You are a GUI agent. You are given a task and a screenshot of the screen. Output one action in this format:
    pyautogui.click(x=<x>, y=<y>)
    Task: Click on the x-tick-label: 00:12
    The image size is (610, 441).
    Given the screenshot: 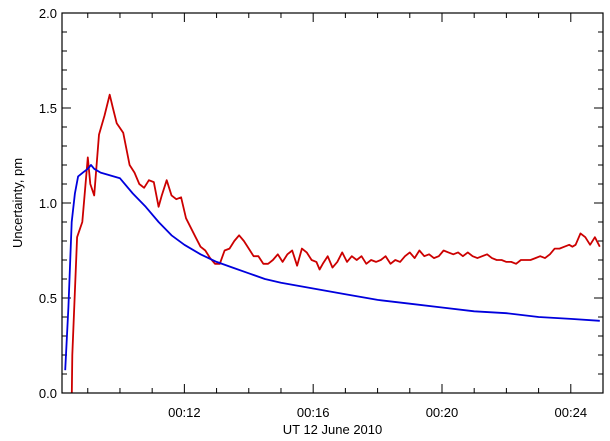 What is the action you would take?
    pyautogui.click(x=184, y=412)
    